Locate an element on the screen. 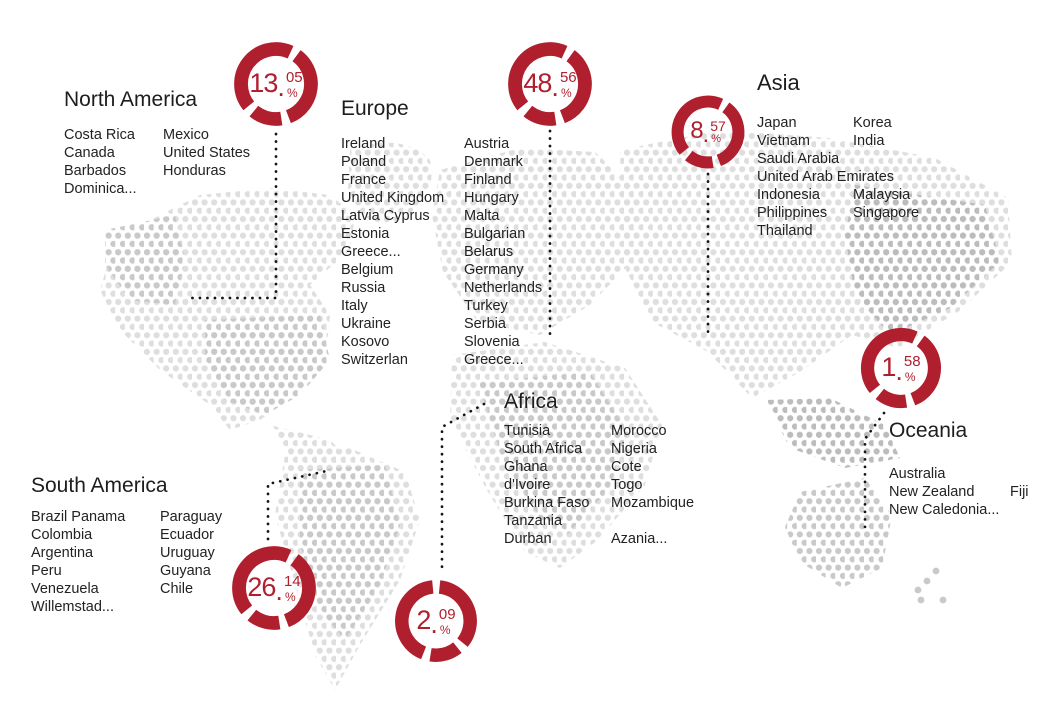  donut-value-int: 2 is located at coordinates (423, 619).